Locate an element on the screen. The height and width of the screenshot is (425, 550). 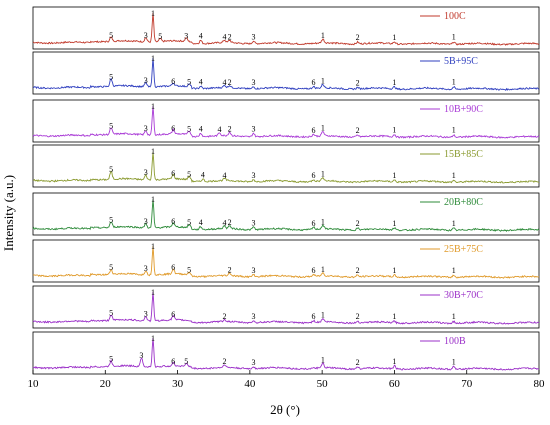
series-line-10B+90C is located at coordinates (286, 122).